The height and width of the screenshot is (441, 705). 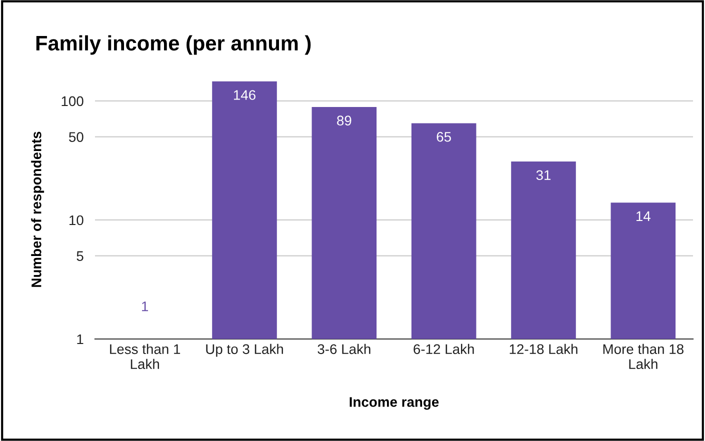 I want to click on x-tick-label: 12-18 Lakh, so click(x=544, y=349).